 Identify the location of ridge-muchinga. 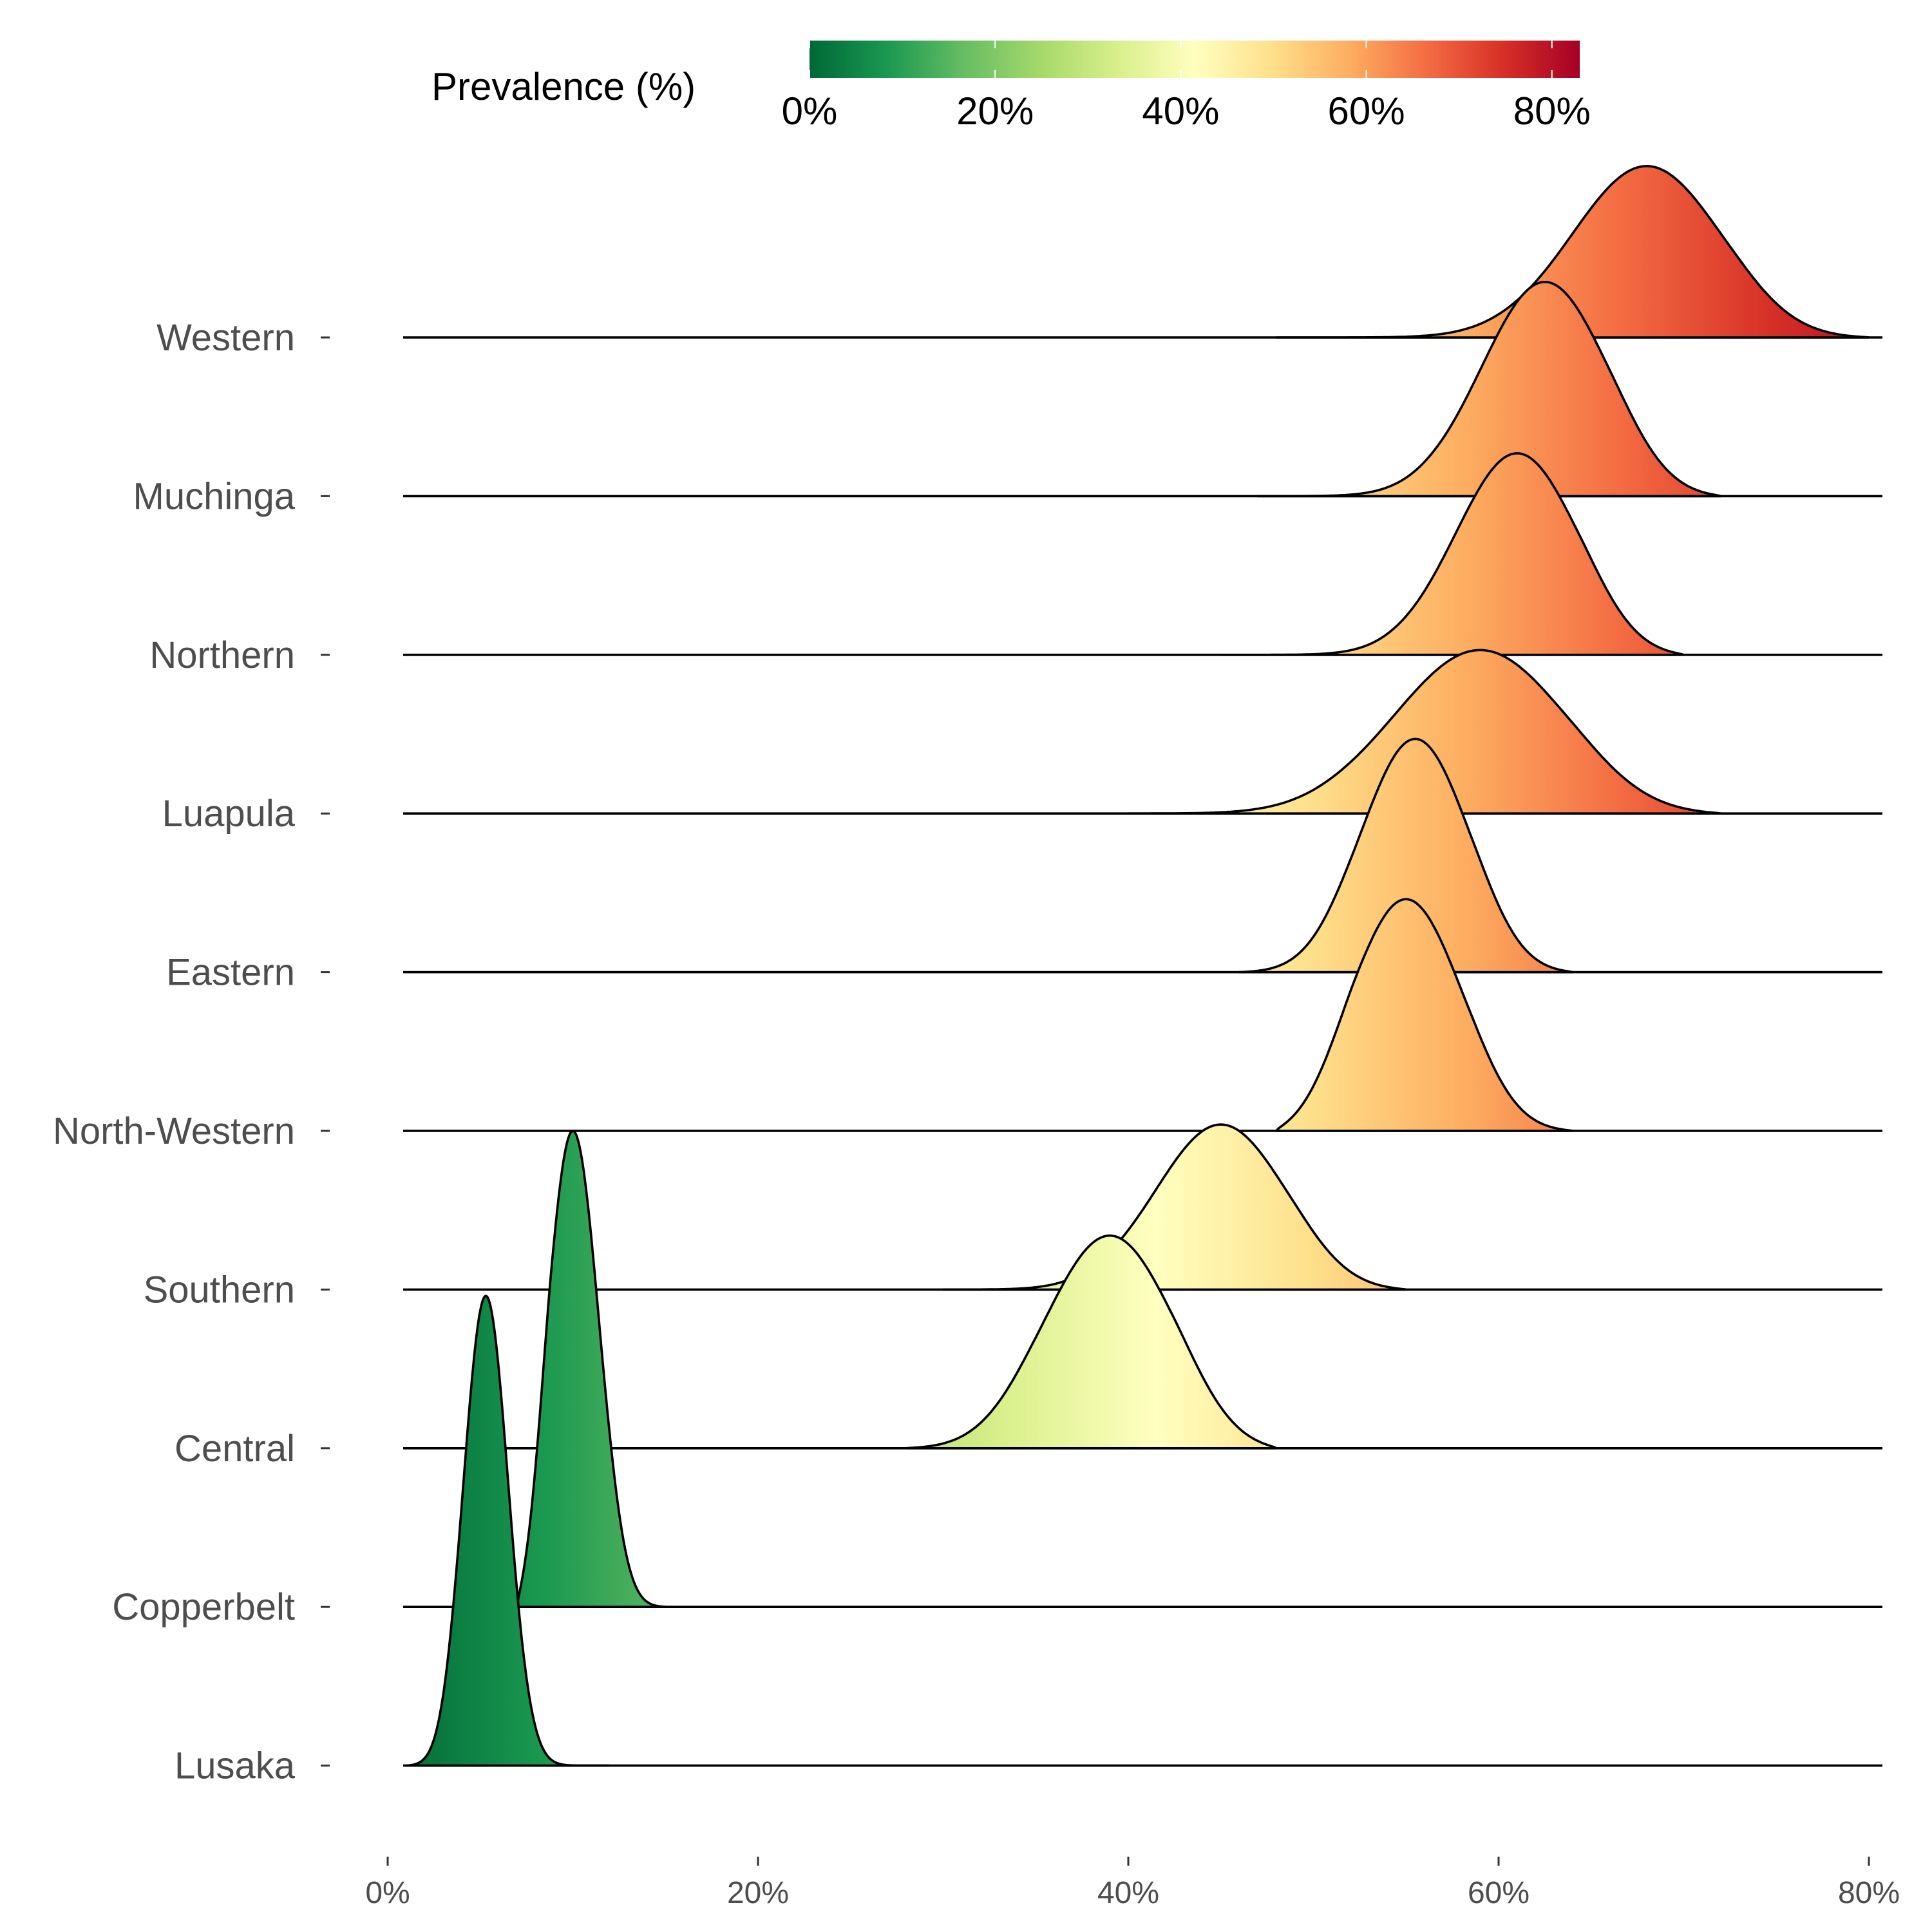
(1142, 389).